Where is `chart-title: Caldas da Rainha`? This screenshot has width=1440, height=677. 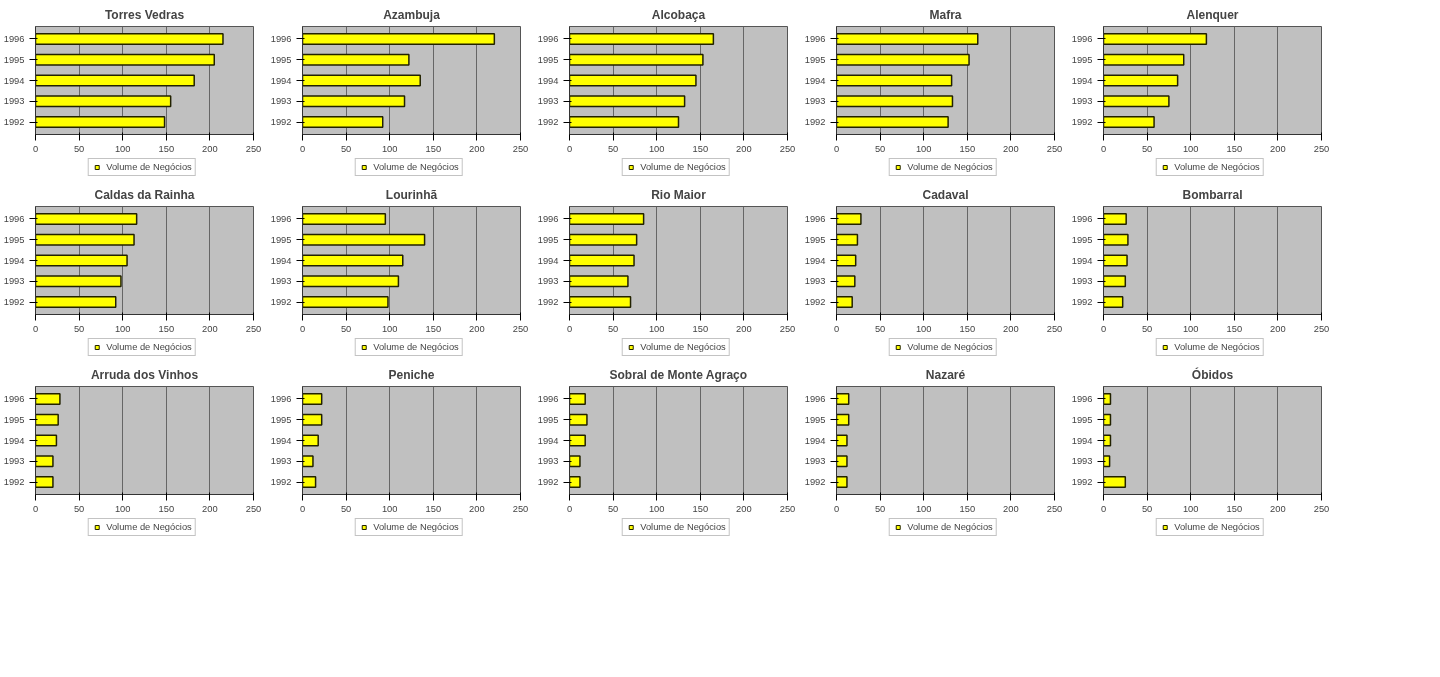 chart-title: Caldas da Rainha is located at coordinates (144, 194).